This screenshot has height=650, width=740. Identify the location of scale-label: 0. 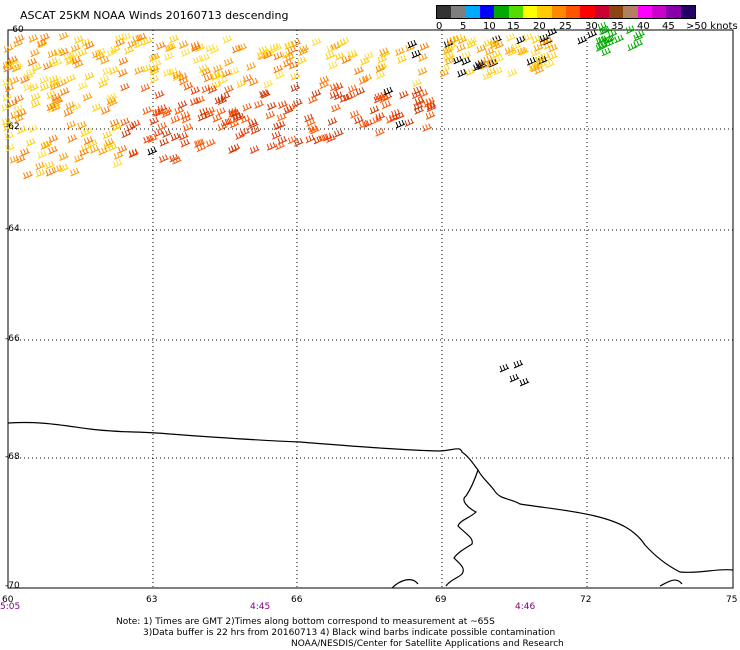
(439, 26).